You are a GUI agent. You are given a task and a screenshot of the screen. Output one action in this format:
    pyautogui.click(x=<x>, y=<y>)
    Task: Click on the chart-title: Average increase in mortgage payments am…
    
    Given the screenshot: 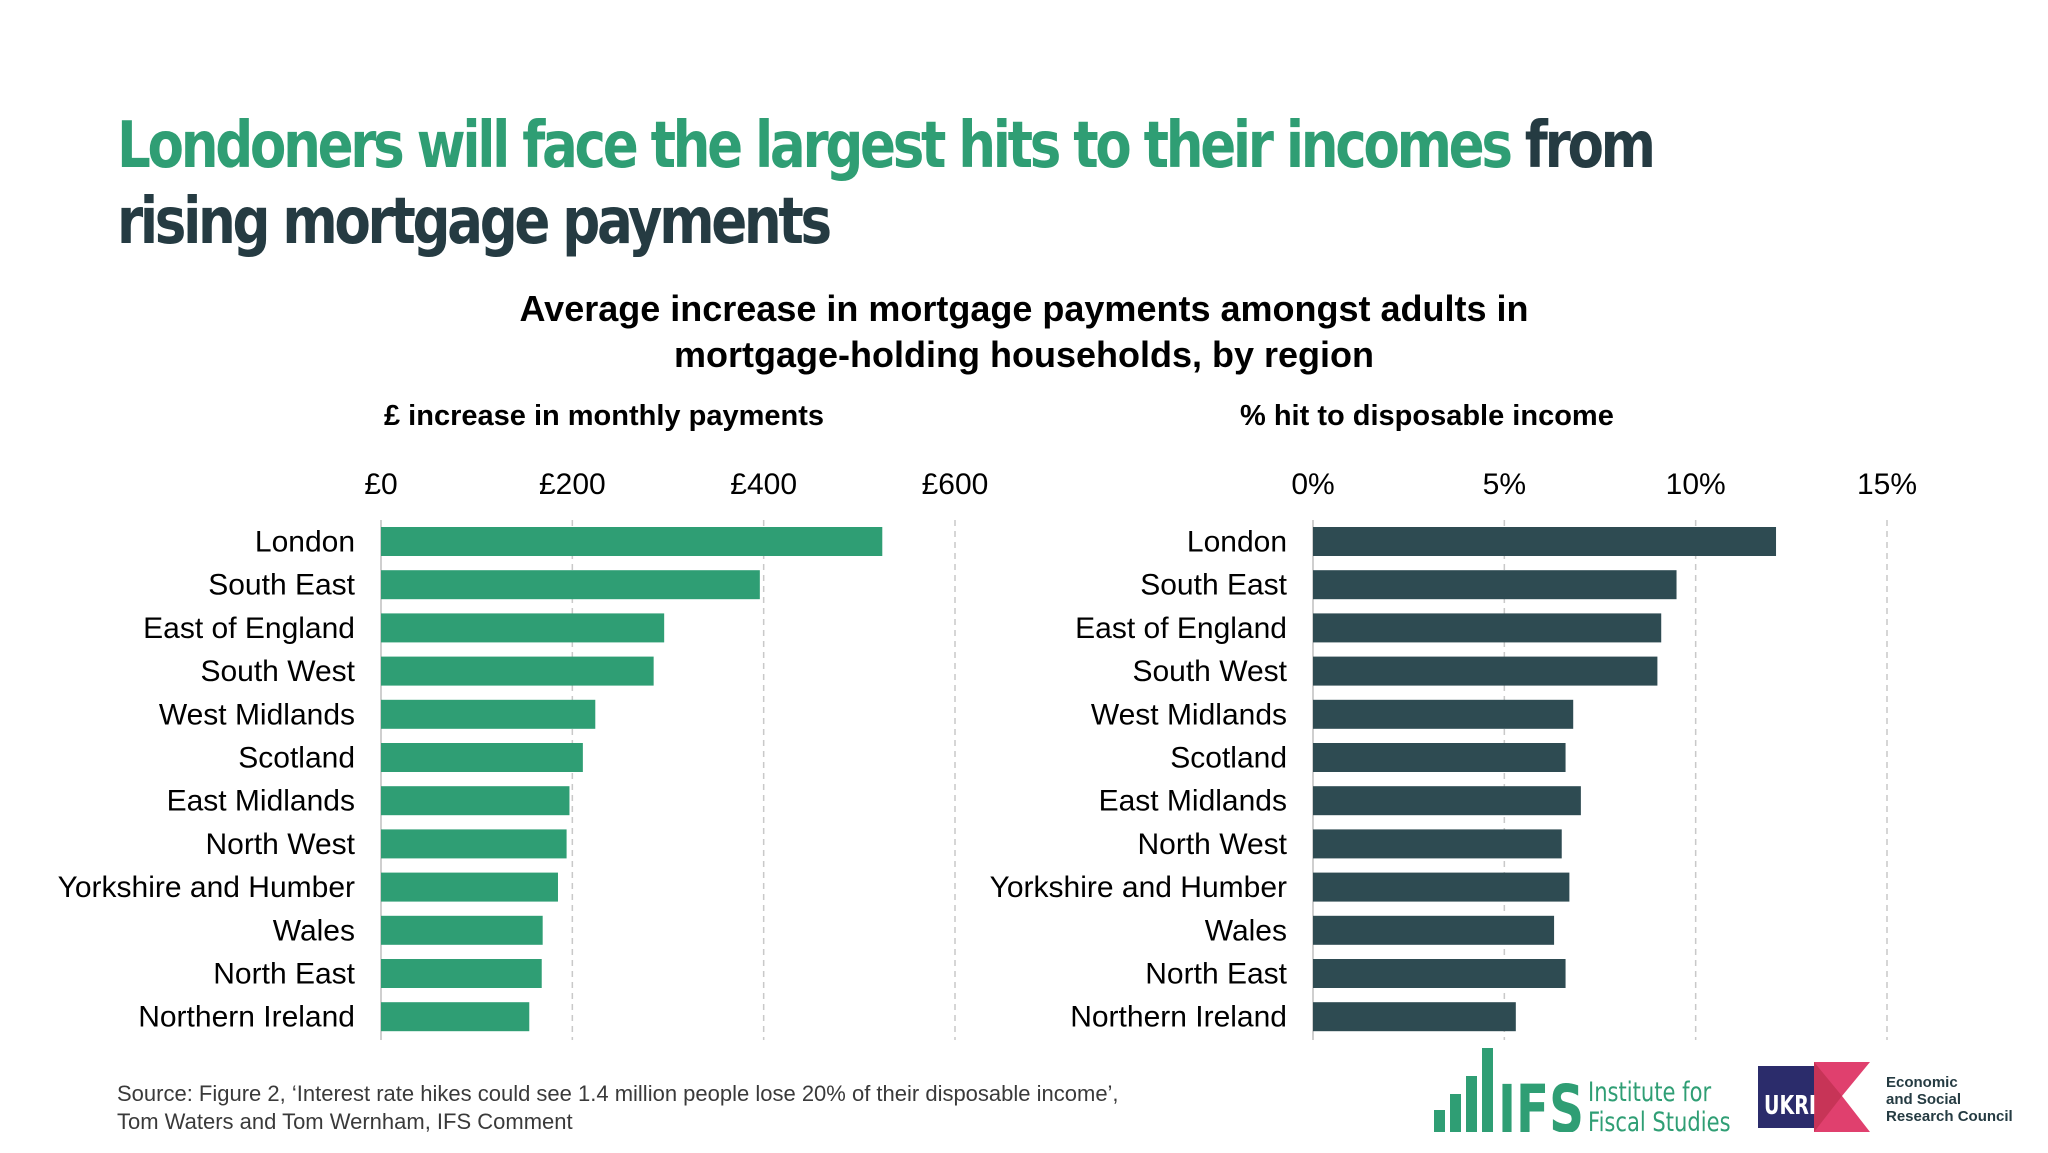 What is the action you would take?
    pyautogui.click(x=1024, y=332)
    